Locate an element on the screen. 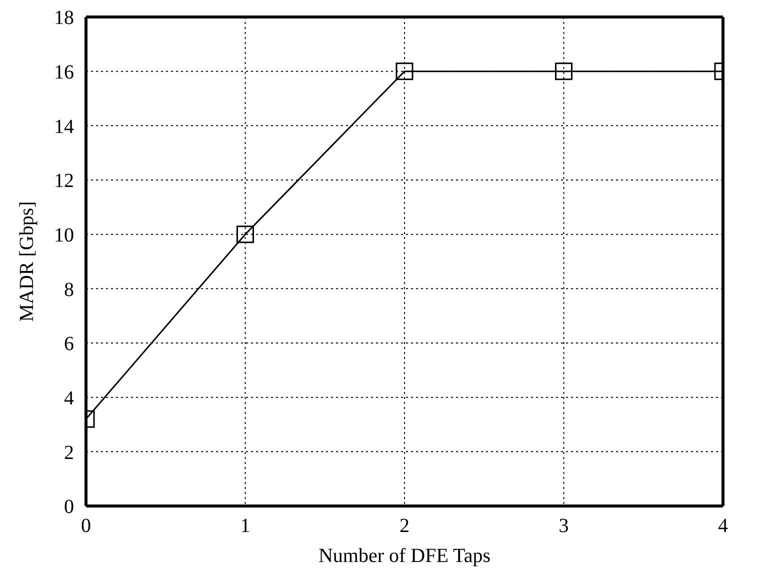 The height and width of the screenshot is (582, 758). y-tick-label: 2 is located at coordinates (69, 453).